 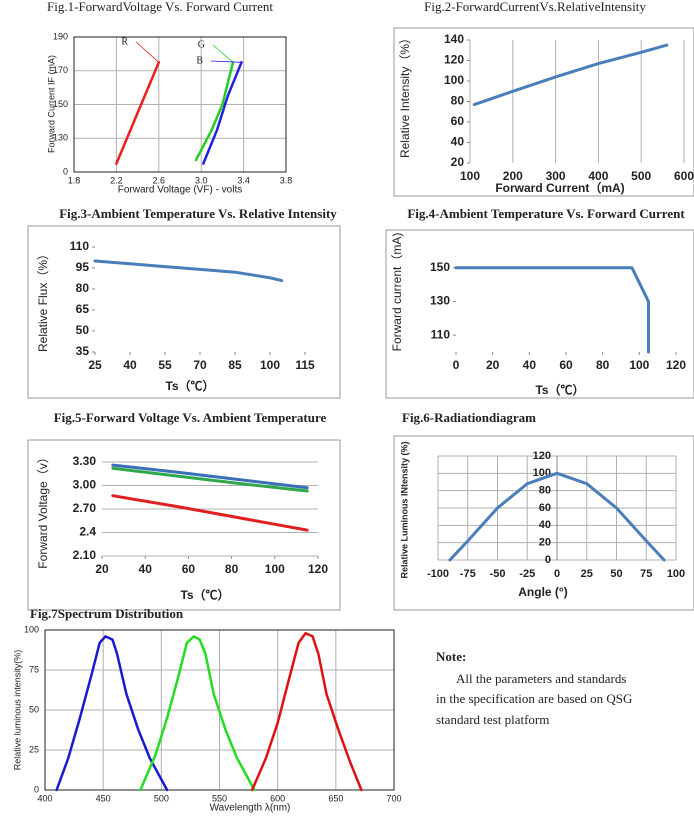 What do you see at coordinates (286, 180) in the screenshot?
I see `x-tick-label: 3.8` at bounding box center [286, 180].